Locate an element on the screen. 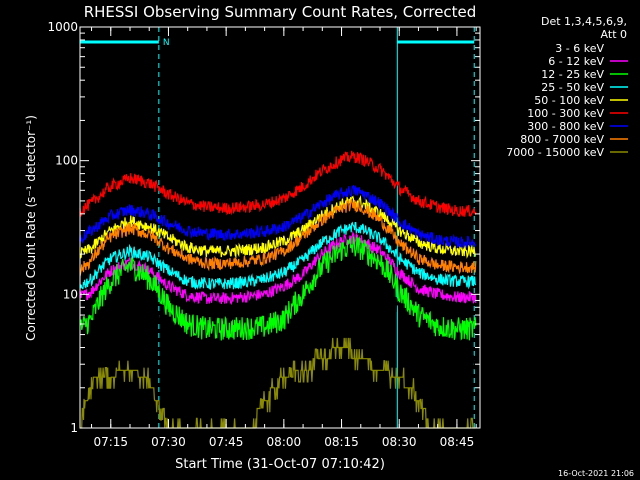 The width and height of the screenshot is (640, 480). x-tick-label-1: 07:30 is located at coordinates (168, 442).